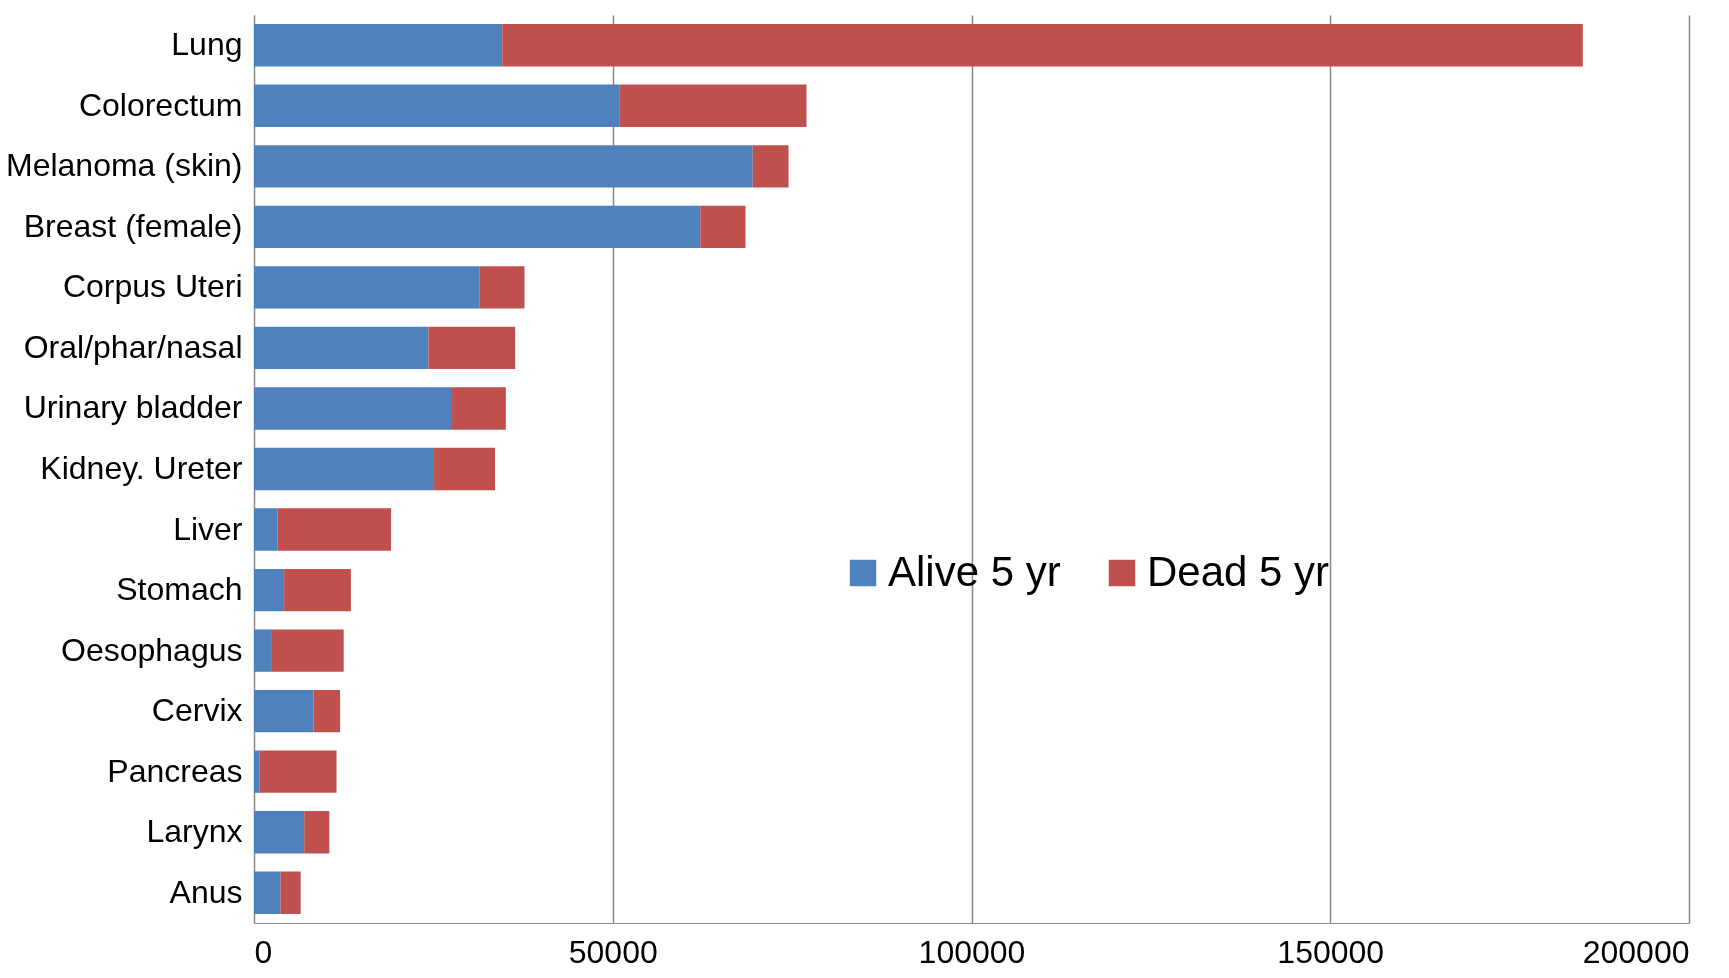 Image resolution: width=1729 pixels, height=978 pixels. What do you see at coordinates (152, 286) in the screenshot?
I see `y-tick-label: Corpus Uteri` at bounding box center [152, 286].